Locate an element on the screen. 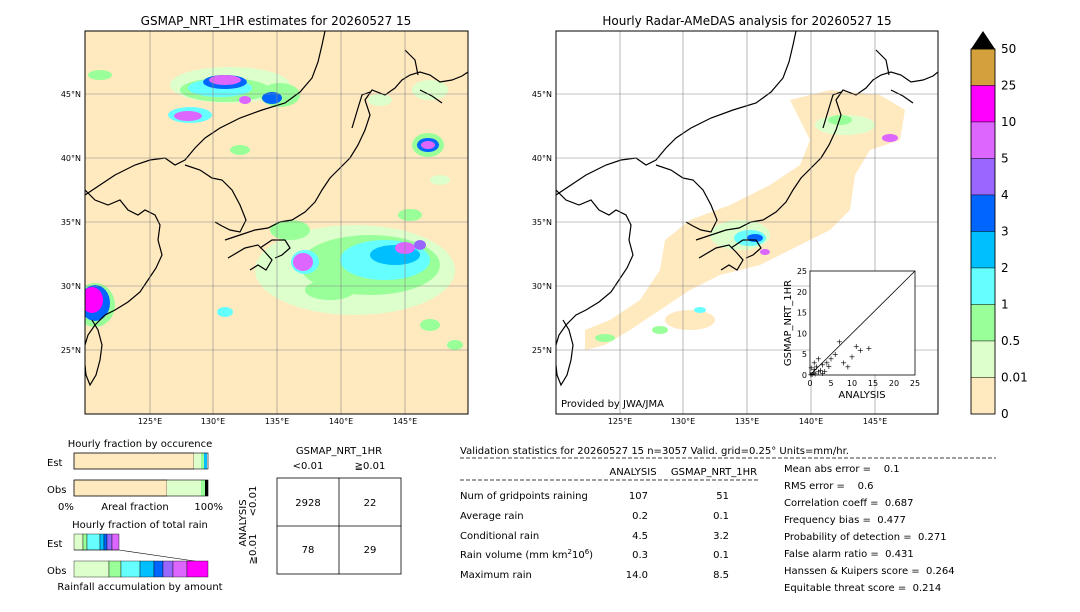 The height and width of the screenshot is (612, 1080). occurrence-axis-max: 100% is located at coordinates (208, 507).